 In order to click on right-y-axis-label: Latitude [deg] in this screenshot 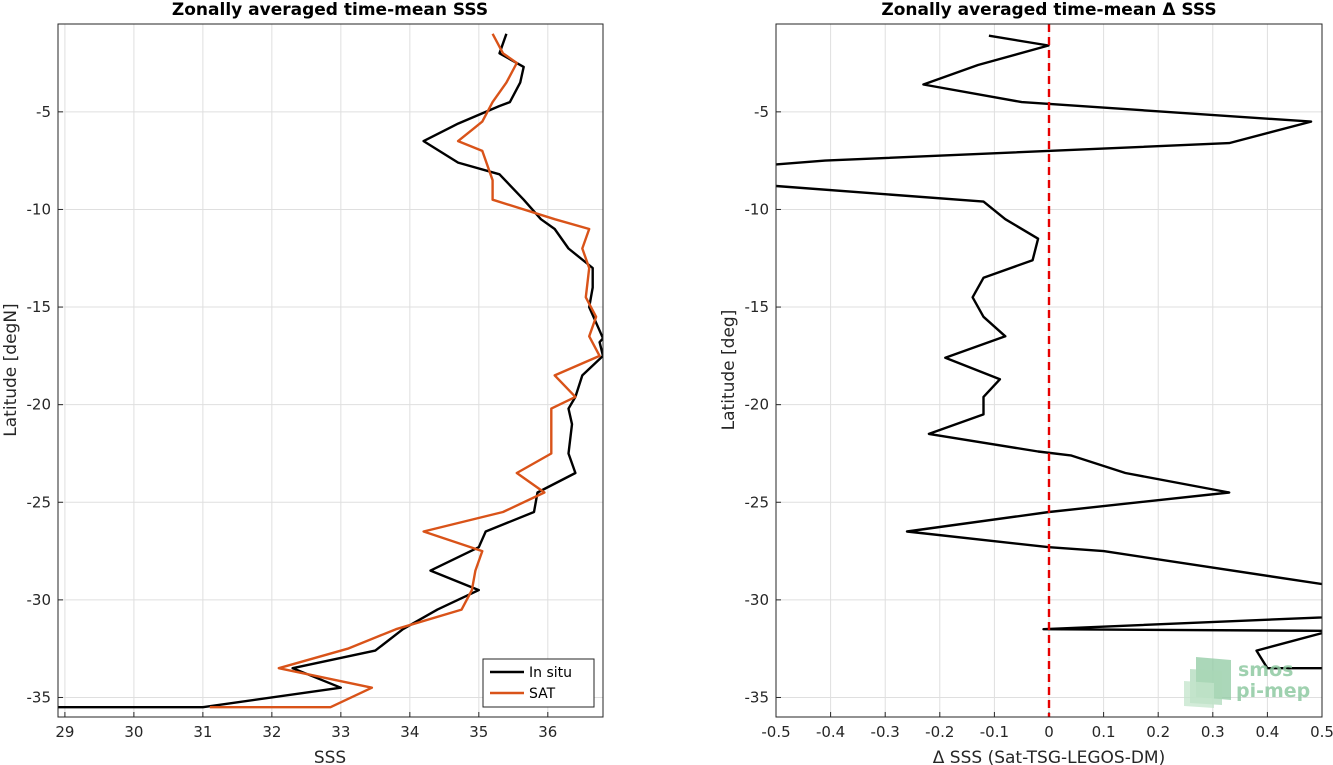, I will do `click(729, 370)`.